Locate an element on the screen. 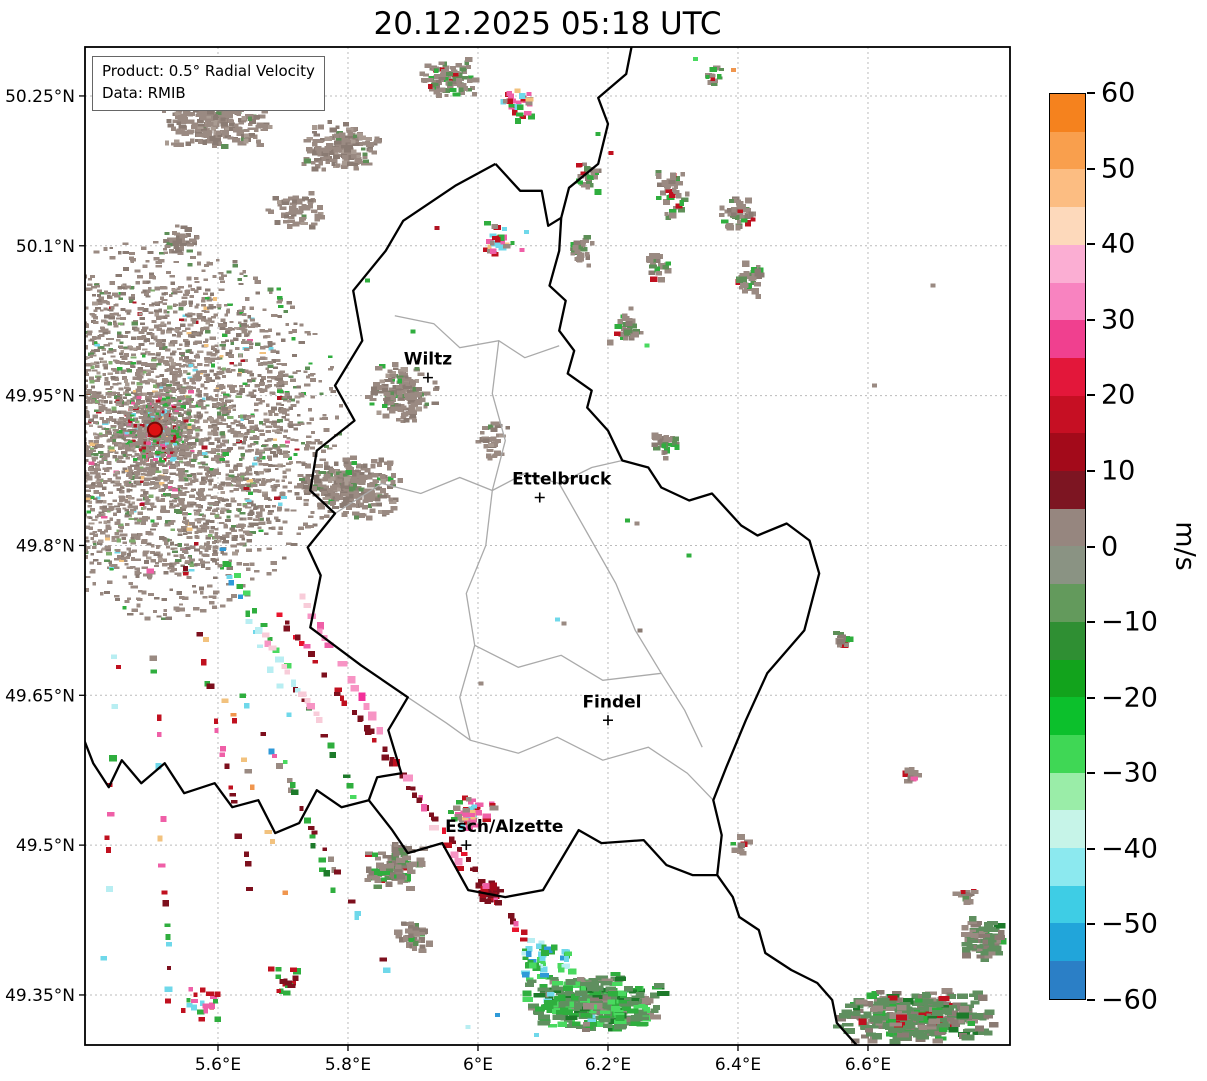 The width and height of the screenshot is (1207, 1081). colorbar-unit-label: m/s is located at coordinates (1185, 546).